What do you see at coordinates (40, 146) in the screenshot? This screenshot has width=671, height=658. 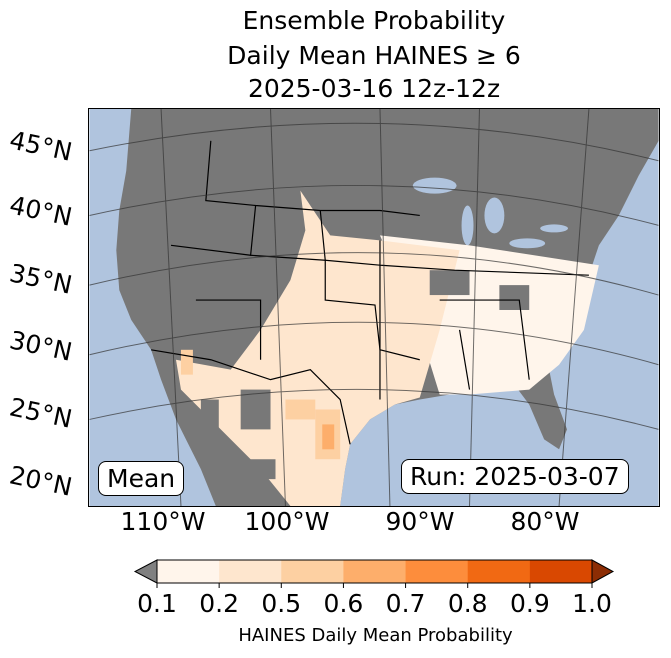 I see `lat-label: 45°N` at bounding box center [40, 146].